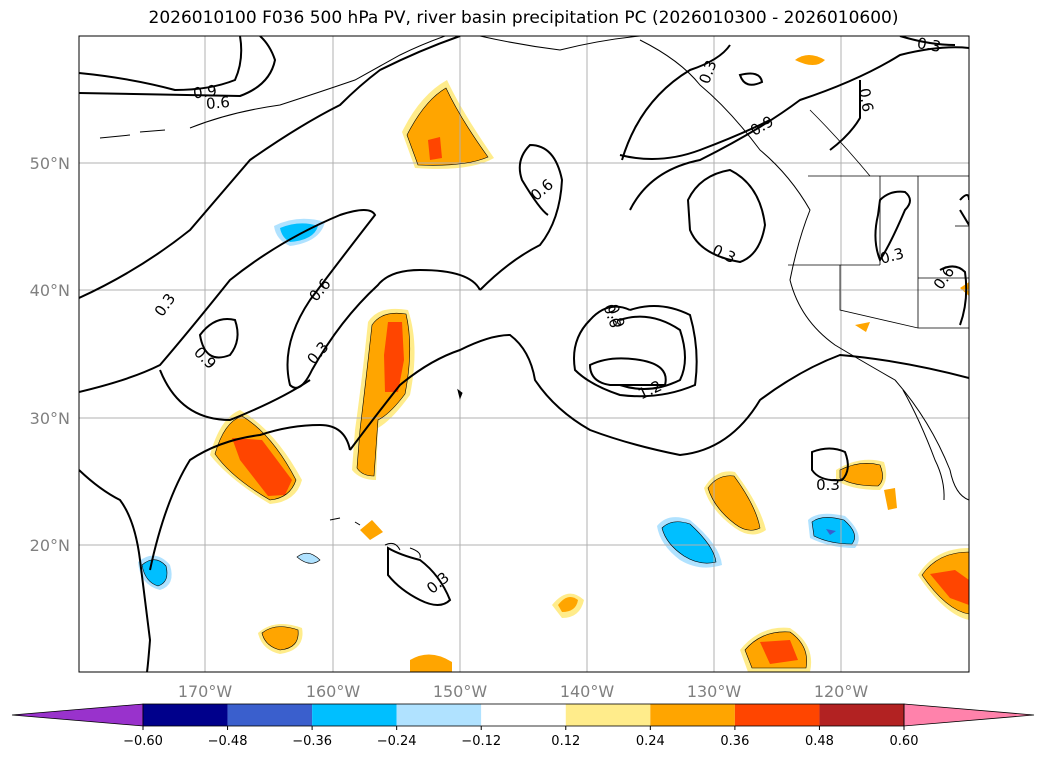 Image resolution: width=1047 pixels, height=765 pixels. I want to click on lon-tick-label: 170°W, so click(205, 691).